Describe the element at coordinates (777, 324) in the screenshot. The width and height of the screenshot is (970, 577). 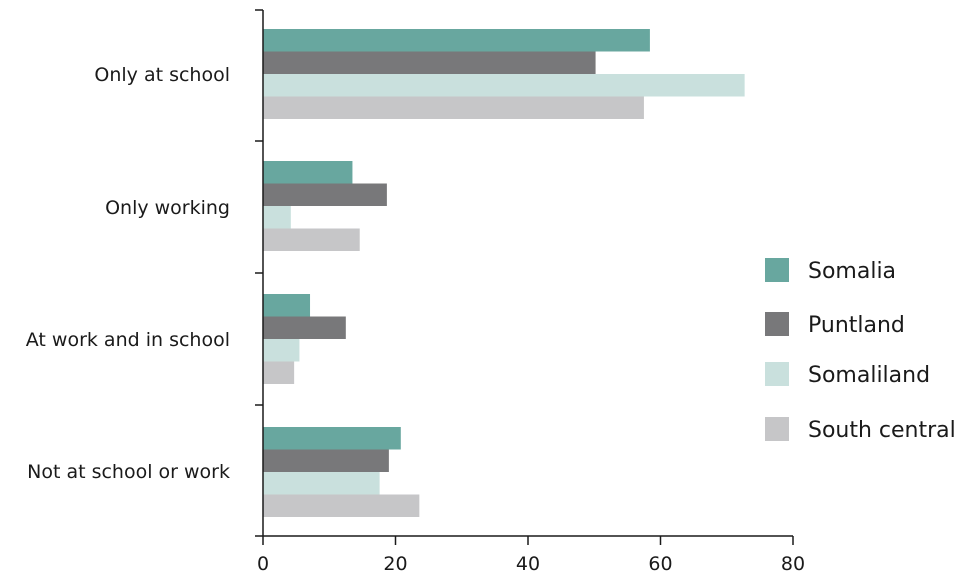
I see `legend-swatch-puntland` at that location.